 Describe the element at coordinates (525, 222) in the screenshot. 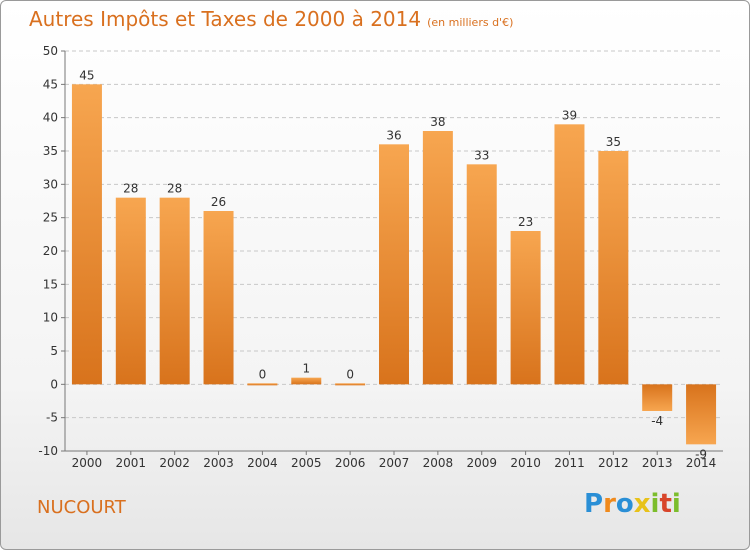

I see `data-label: 23` at that location.